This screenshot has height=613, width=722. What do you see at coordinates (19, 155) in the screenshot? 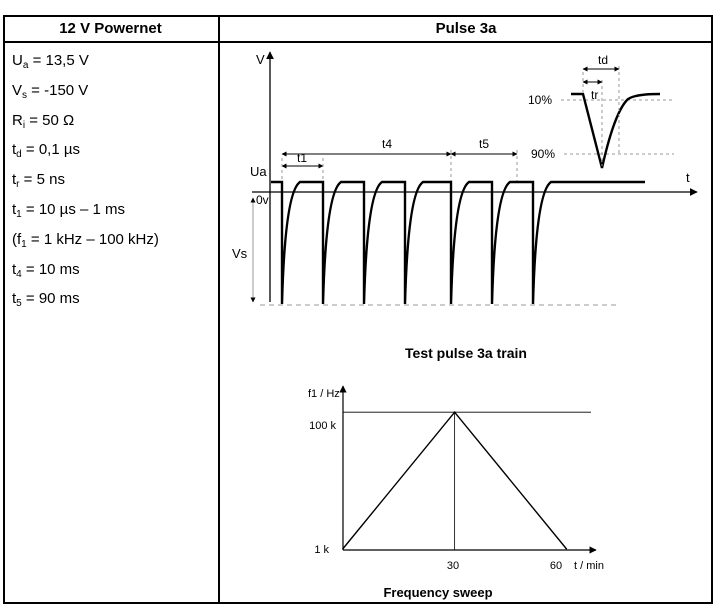
I see `parameter-subscript: d` at bounding box center [19, 155].